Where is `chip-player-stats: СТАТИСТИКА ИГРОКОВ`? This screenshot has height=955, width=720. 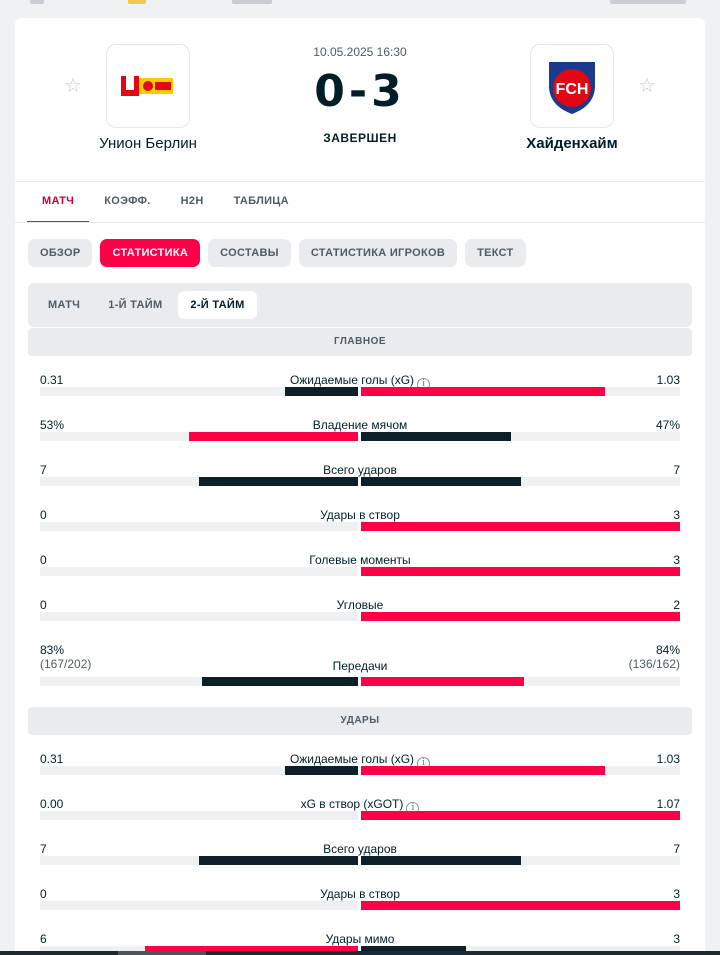
chip-player-stats: СТАТИСТИКА ИГРОКОВ is located at coordinates (378, 253).